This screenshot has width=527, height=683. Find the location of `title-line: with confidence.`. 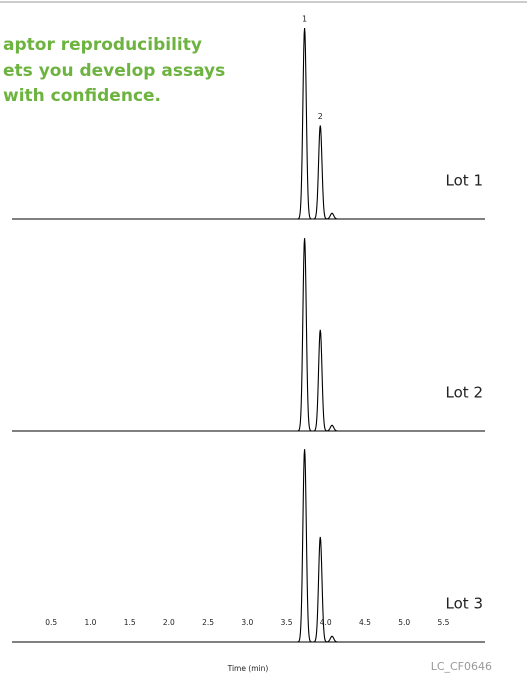

title-line: with confidence. is located at coordinates (82, 96).